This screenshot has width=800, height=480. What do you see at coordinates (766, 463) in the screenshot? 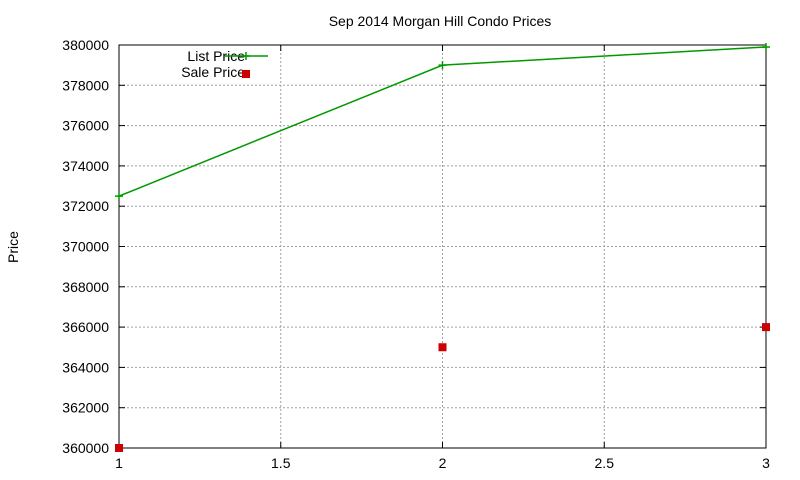
I see `x-tick-label: 3` at bounding box center [766, 463].